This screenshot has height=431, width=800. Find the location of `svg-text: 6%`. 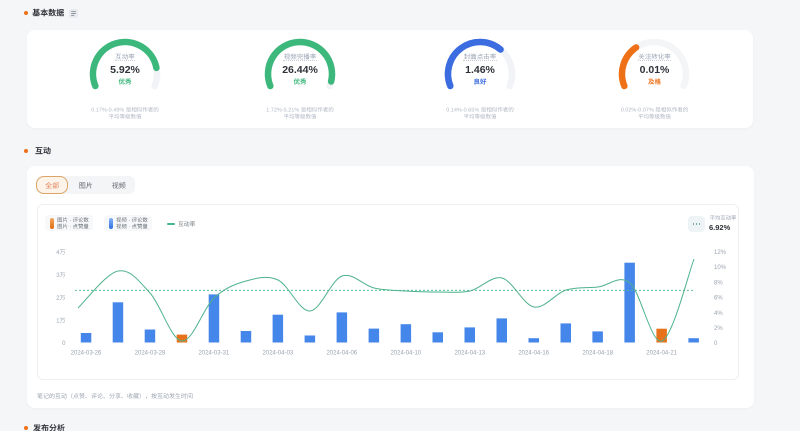

svg-text: 6% is located at coordinates (718, 299).